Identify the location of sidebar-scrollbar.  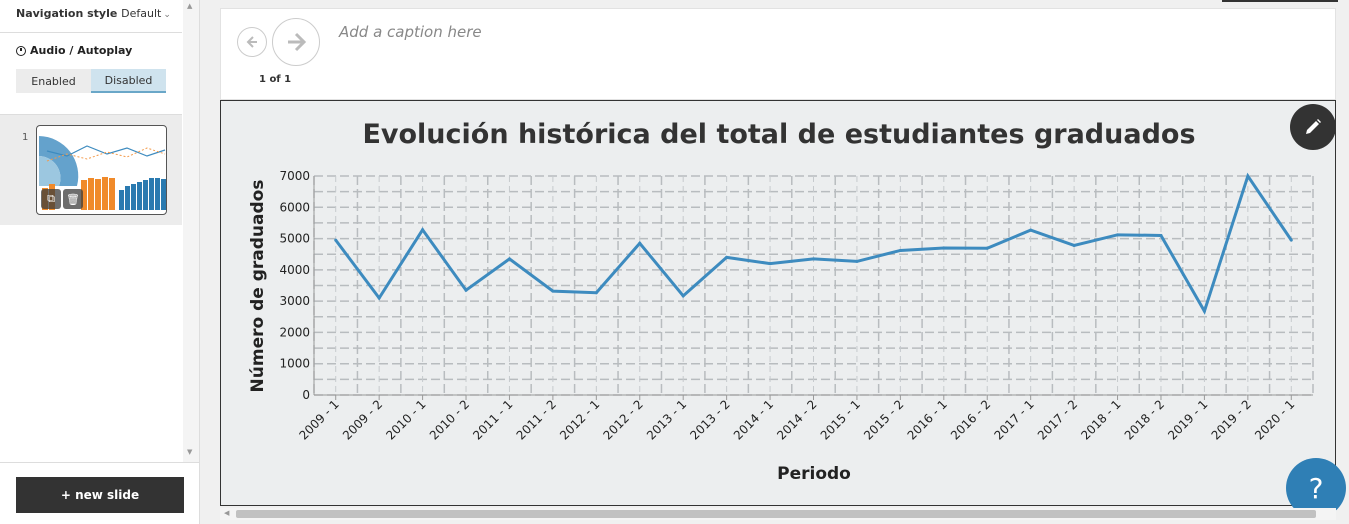
(191, 231).